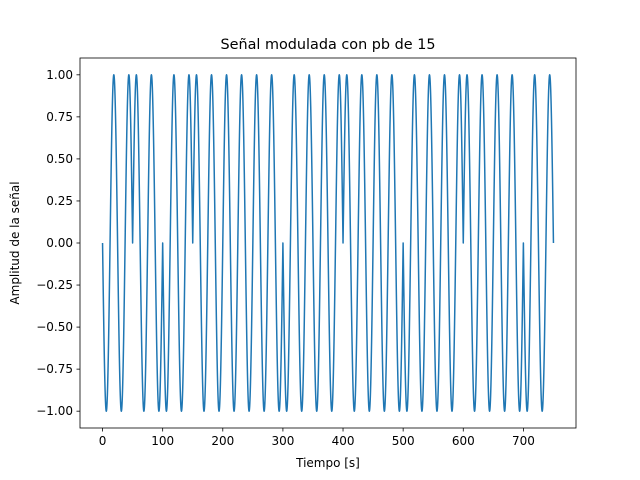 The width and height of the screenshot is (640, 480). I want to click on y-tick-label: 0.50, so click(59, 159).